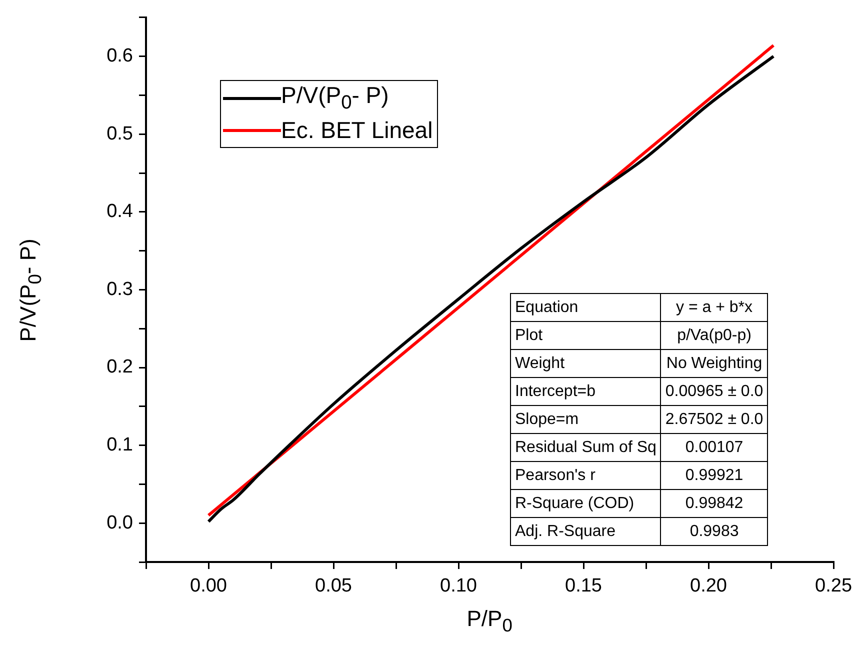  What do you see at coordinates (120, 211) in the screenshot?
I see `y-tick-label: 0.4` at bounding box center [120, 211].